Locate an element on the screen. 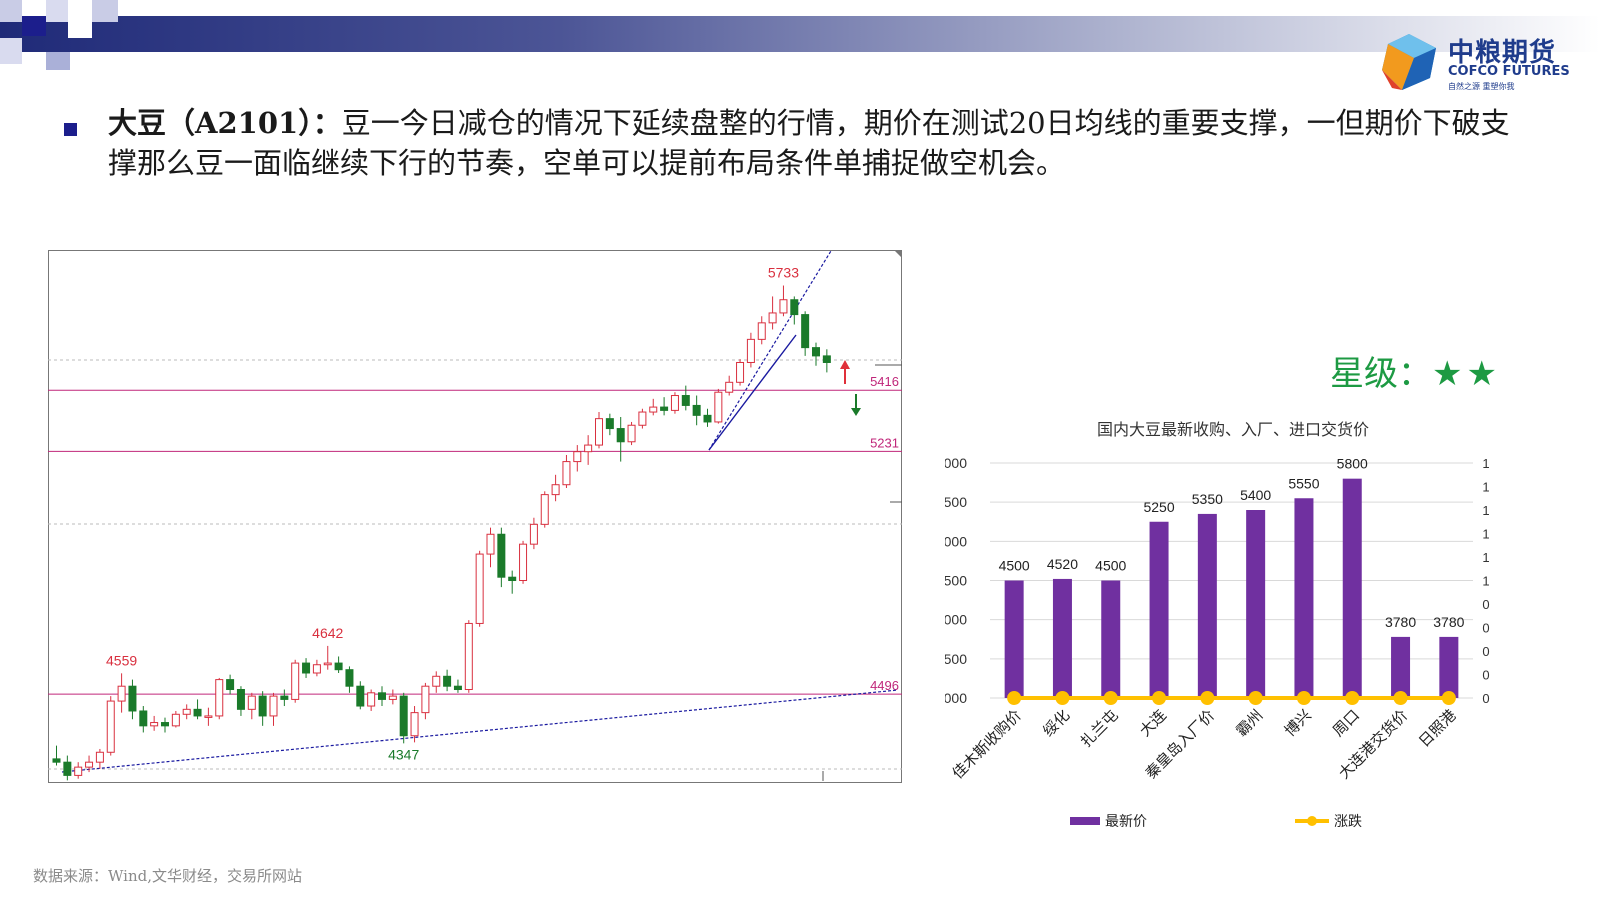 Image resolution: width=1600 pixels, height=900 pixels. bar-chart-title: 国内大豆最新收购、入厂、进口交货价 is located at coordinates (1233, 429).